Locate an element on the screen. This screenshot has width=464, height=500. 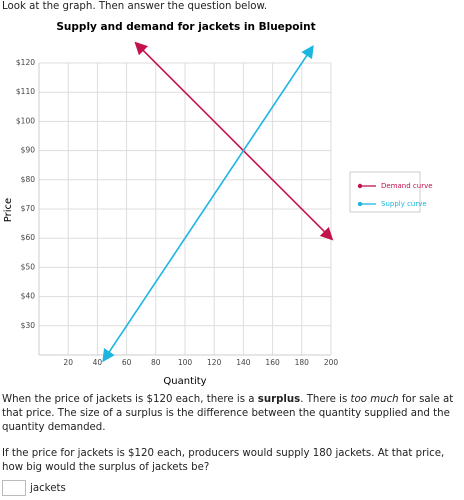
x-tick-label: 160 is located at coordinates (272, 362).